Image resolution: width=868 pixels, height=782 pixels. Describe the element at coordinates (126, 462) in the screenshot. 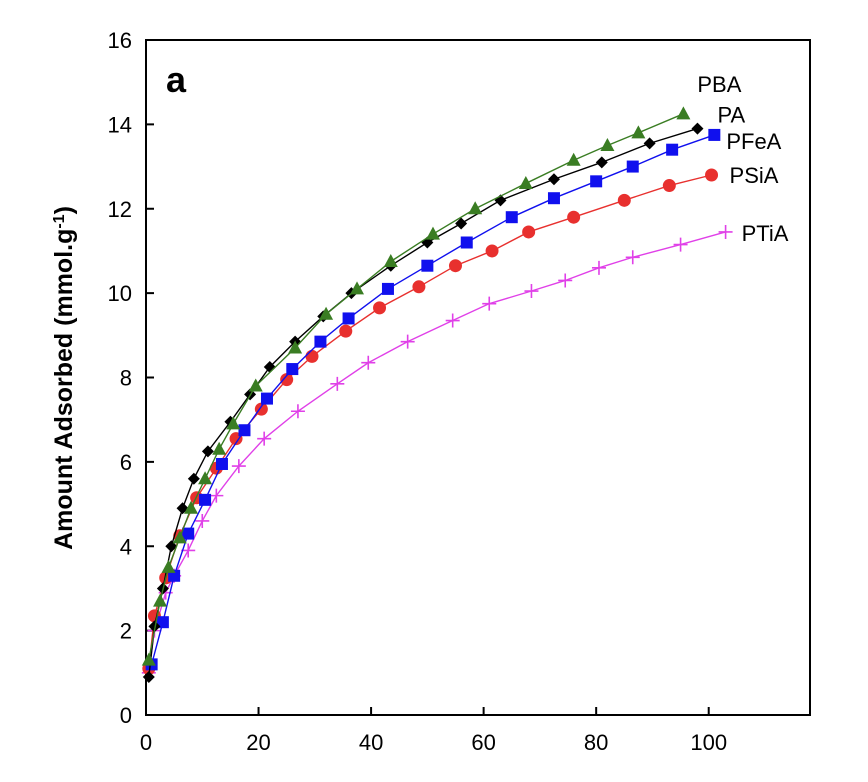

I see `y-tick-label: 6` at that location.